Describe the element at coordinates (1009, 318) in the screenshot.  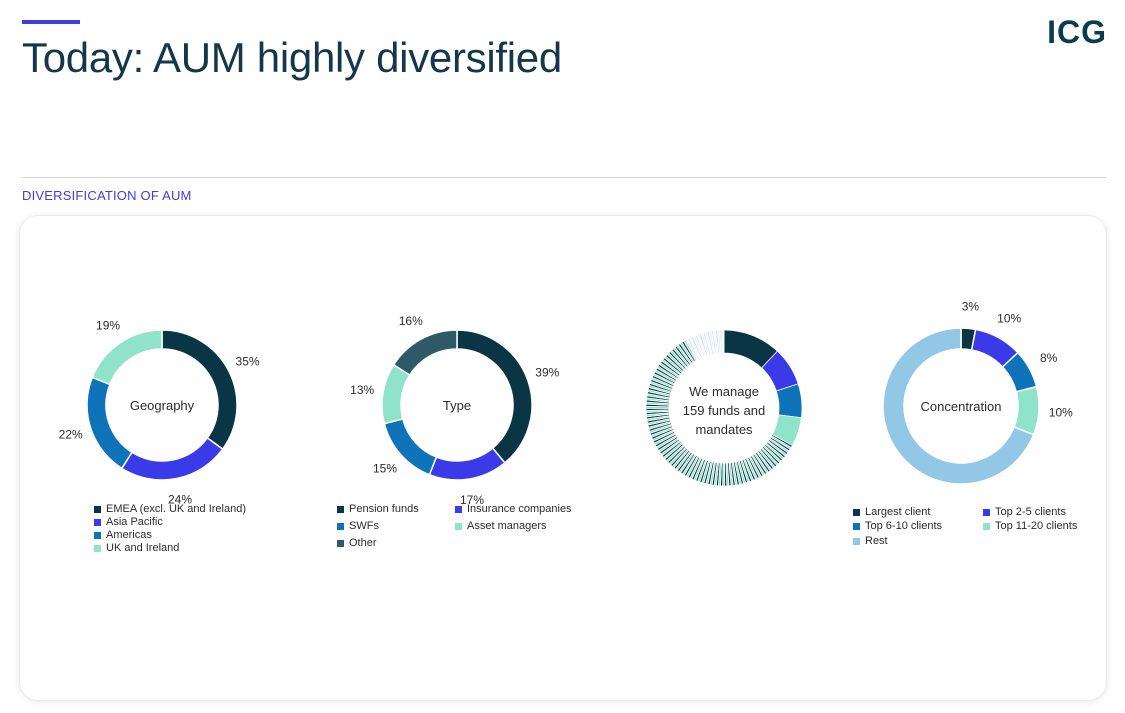
I see `donut-3-label-1: 10%` at that location.